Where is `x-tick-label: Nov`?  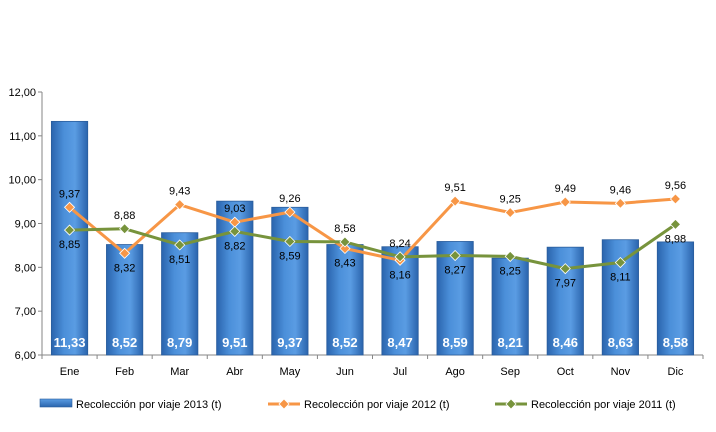
x-tick-label: Nov is located at coordinates (621, 372).